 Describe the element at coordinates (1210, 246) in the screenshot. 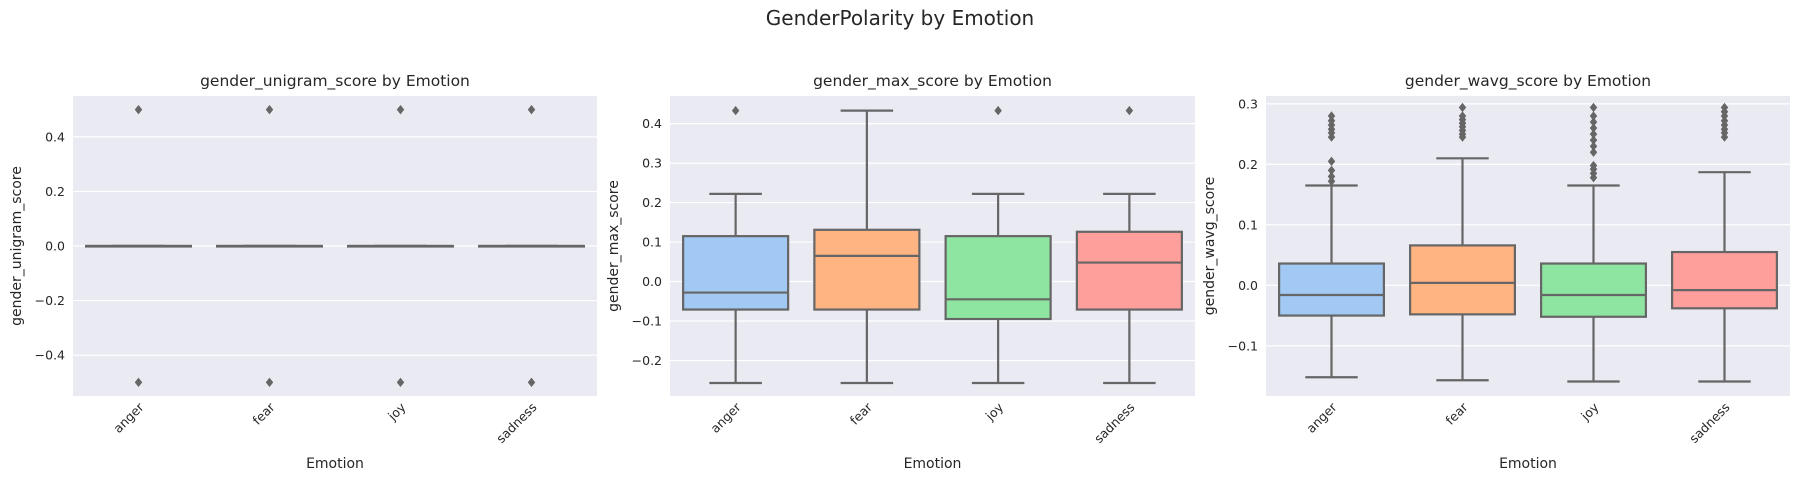

I see `y-axis-label: gender_wavg_score` at that location.